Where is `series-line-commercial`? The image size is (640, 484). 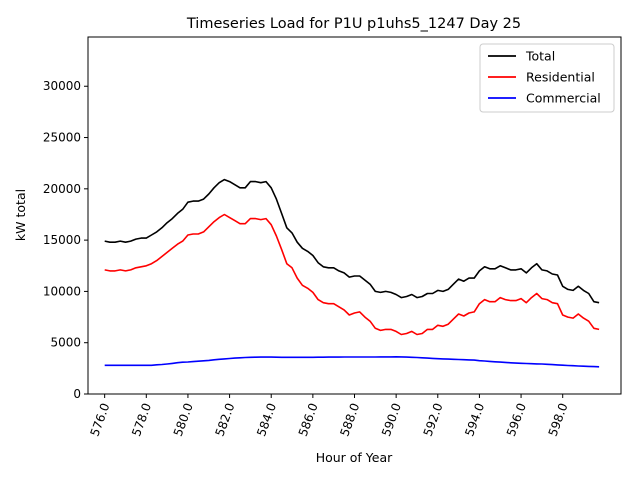 series-line-commercial is located at coordinates (352, 361).